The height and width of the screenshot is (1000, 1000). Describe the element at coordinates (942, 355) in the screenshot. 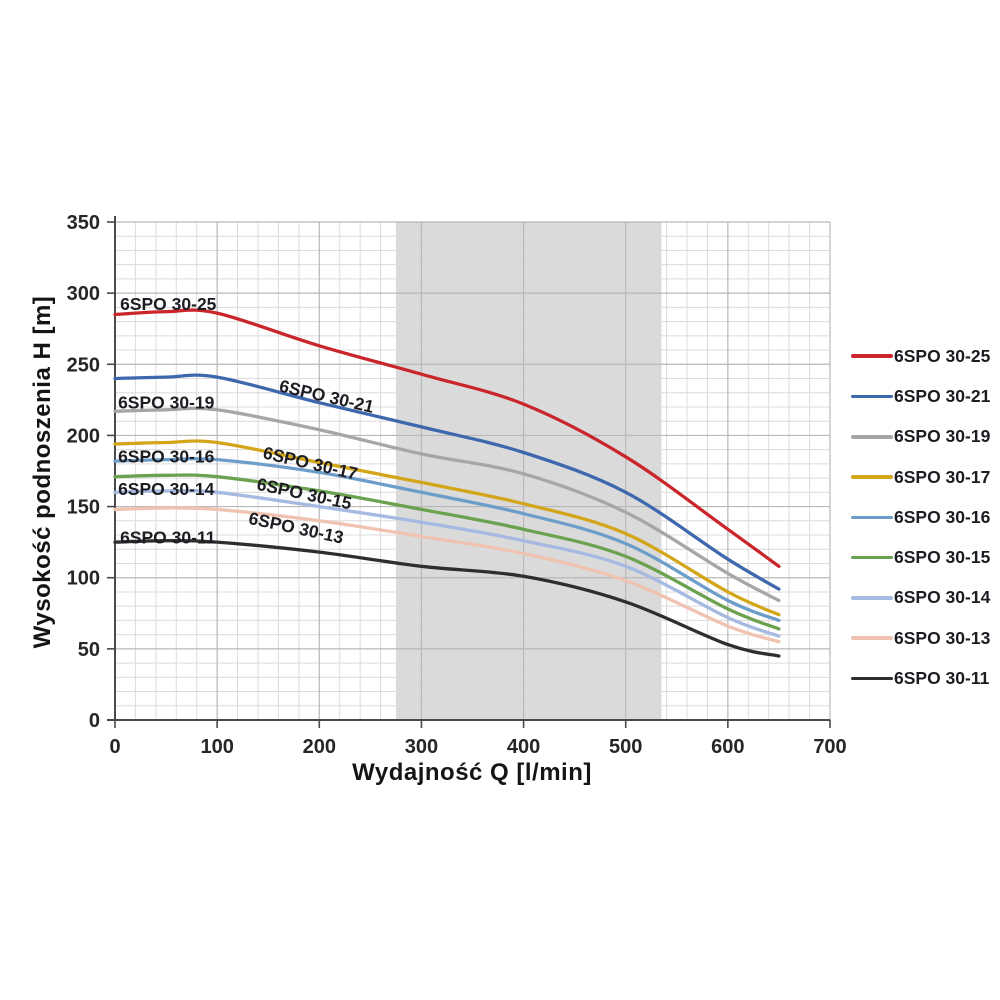

I see `legend-label: 6SPO 30-25` at that location.